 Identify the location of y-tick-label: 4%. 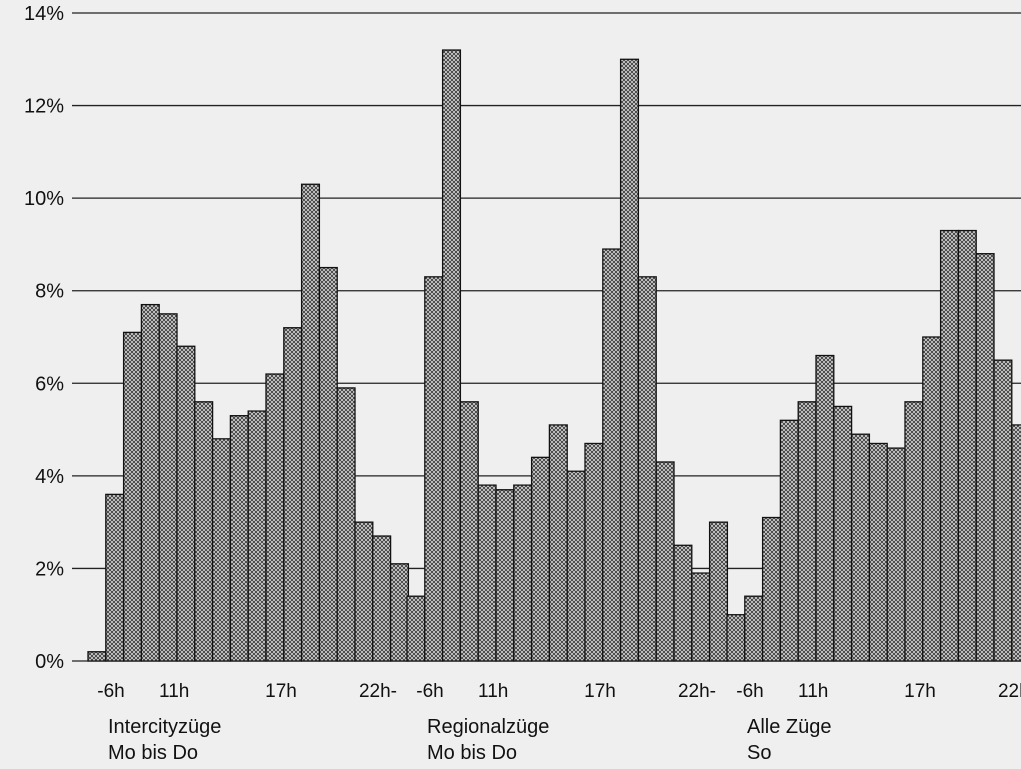
(49, 477).